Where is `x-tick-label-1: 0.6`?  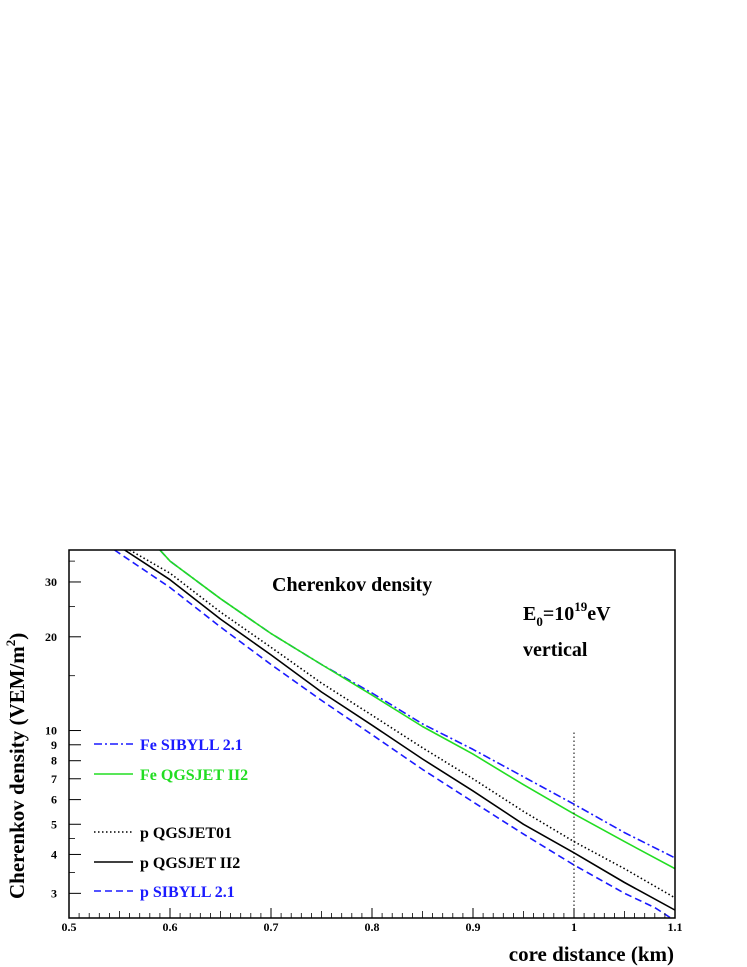
x-tick-label-1: 0.6 is located at coordinates (170, 927).